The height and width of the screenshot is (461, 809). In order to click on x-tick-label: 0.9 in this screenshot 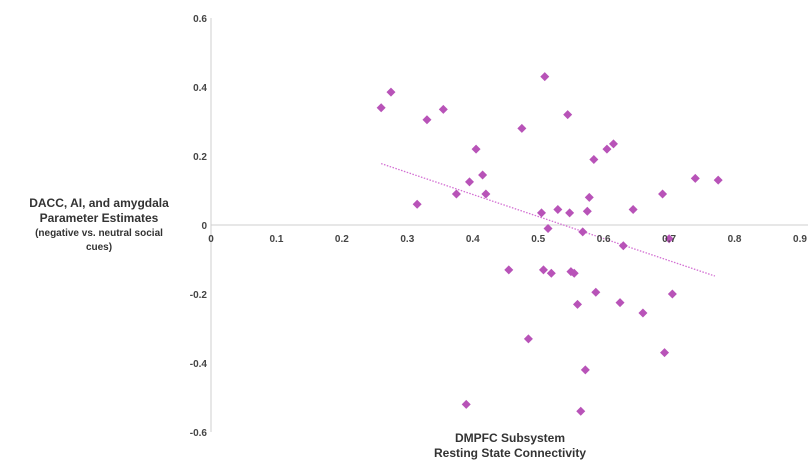, I will do `click(800, 239)`.